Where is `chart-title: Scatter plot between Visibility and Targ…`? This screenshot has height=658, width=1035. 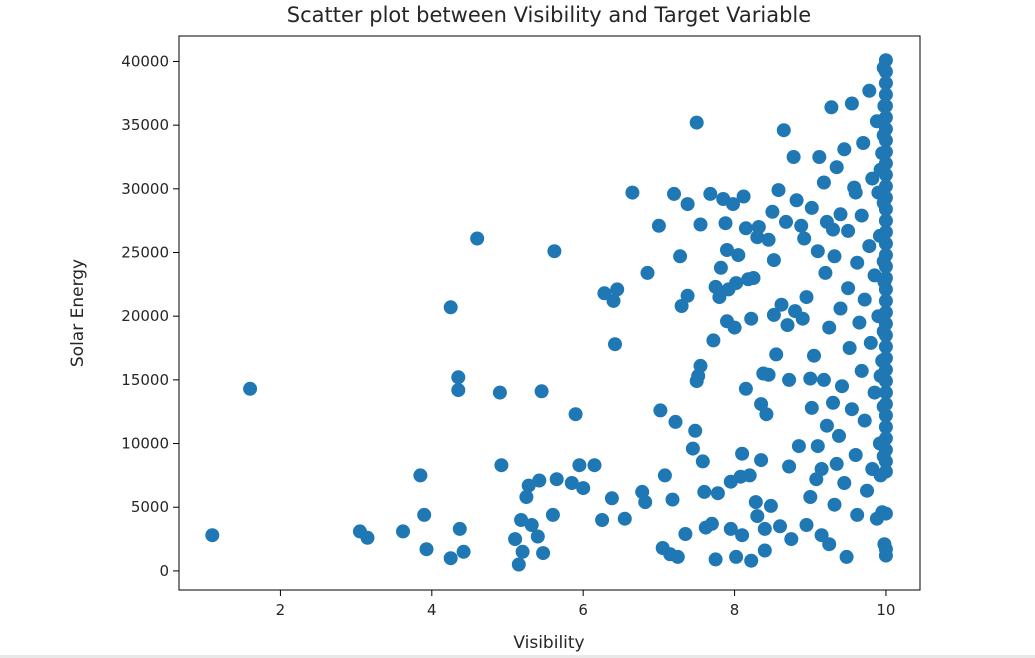
chart-title: Scatter plot between Visibility and Targ… is located at coordinates (549, 15).